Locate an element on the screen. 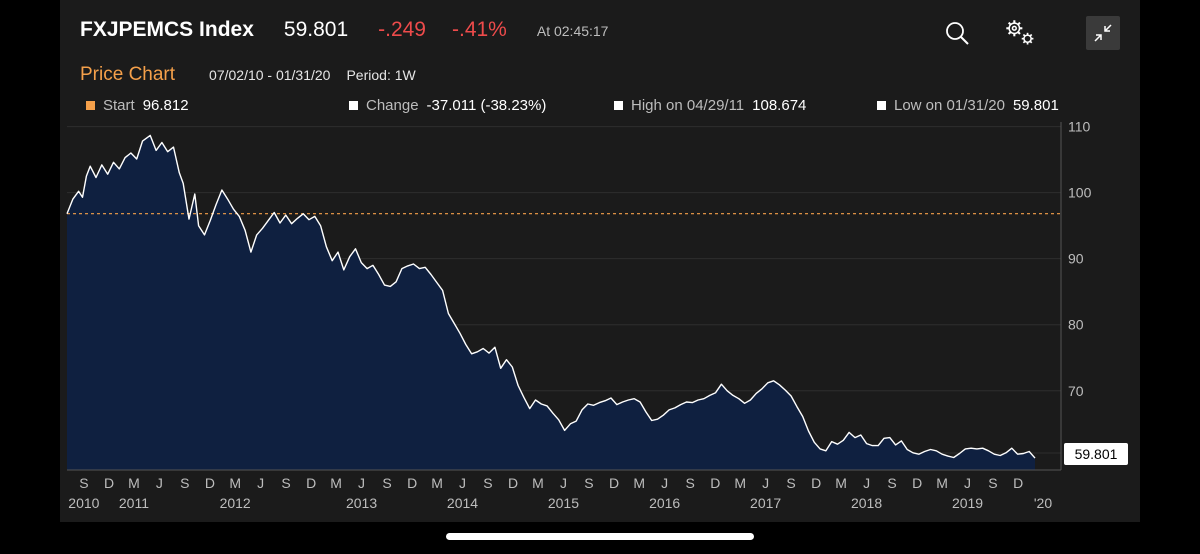 The image size is (1200, 554). last-value-box is located at coordinates (1096, 454).